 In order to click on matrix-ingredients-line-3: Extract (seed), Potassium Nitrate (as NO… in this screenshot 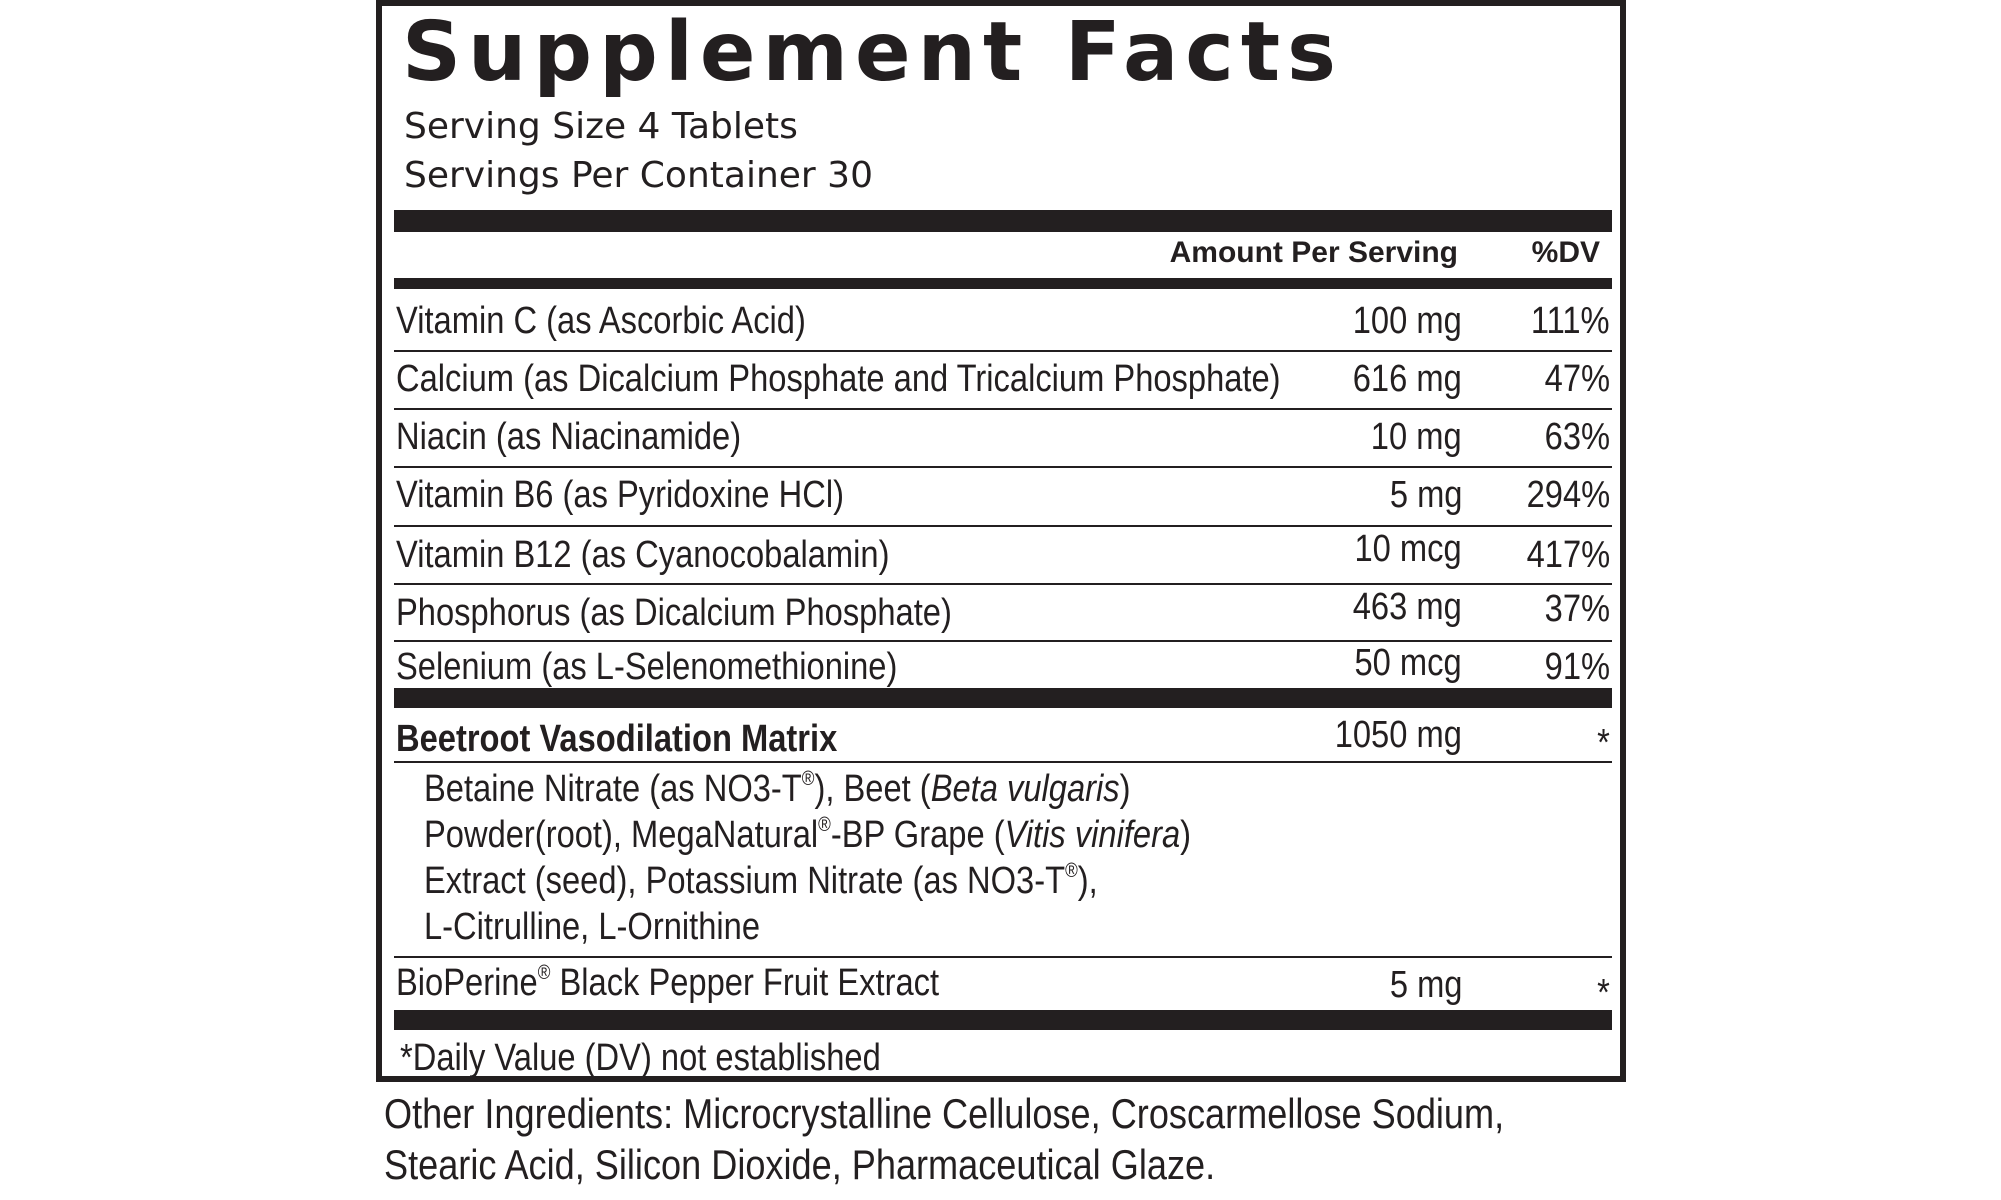, I will do `click(761, 881)`.